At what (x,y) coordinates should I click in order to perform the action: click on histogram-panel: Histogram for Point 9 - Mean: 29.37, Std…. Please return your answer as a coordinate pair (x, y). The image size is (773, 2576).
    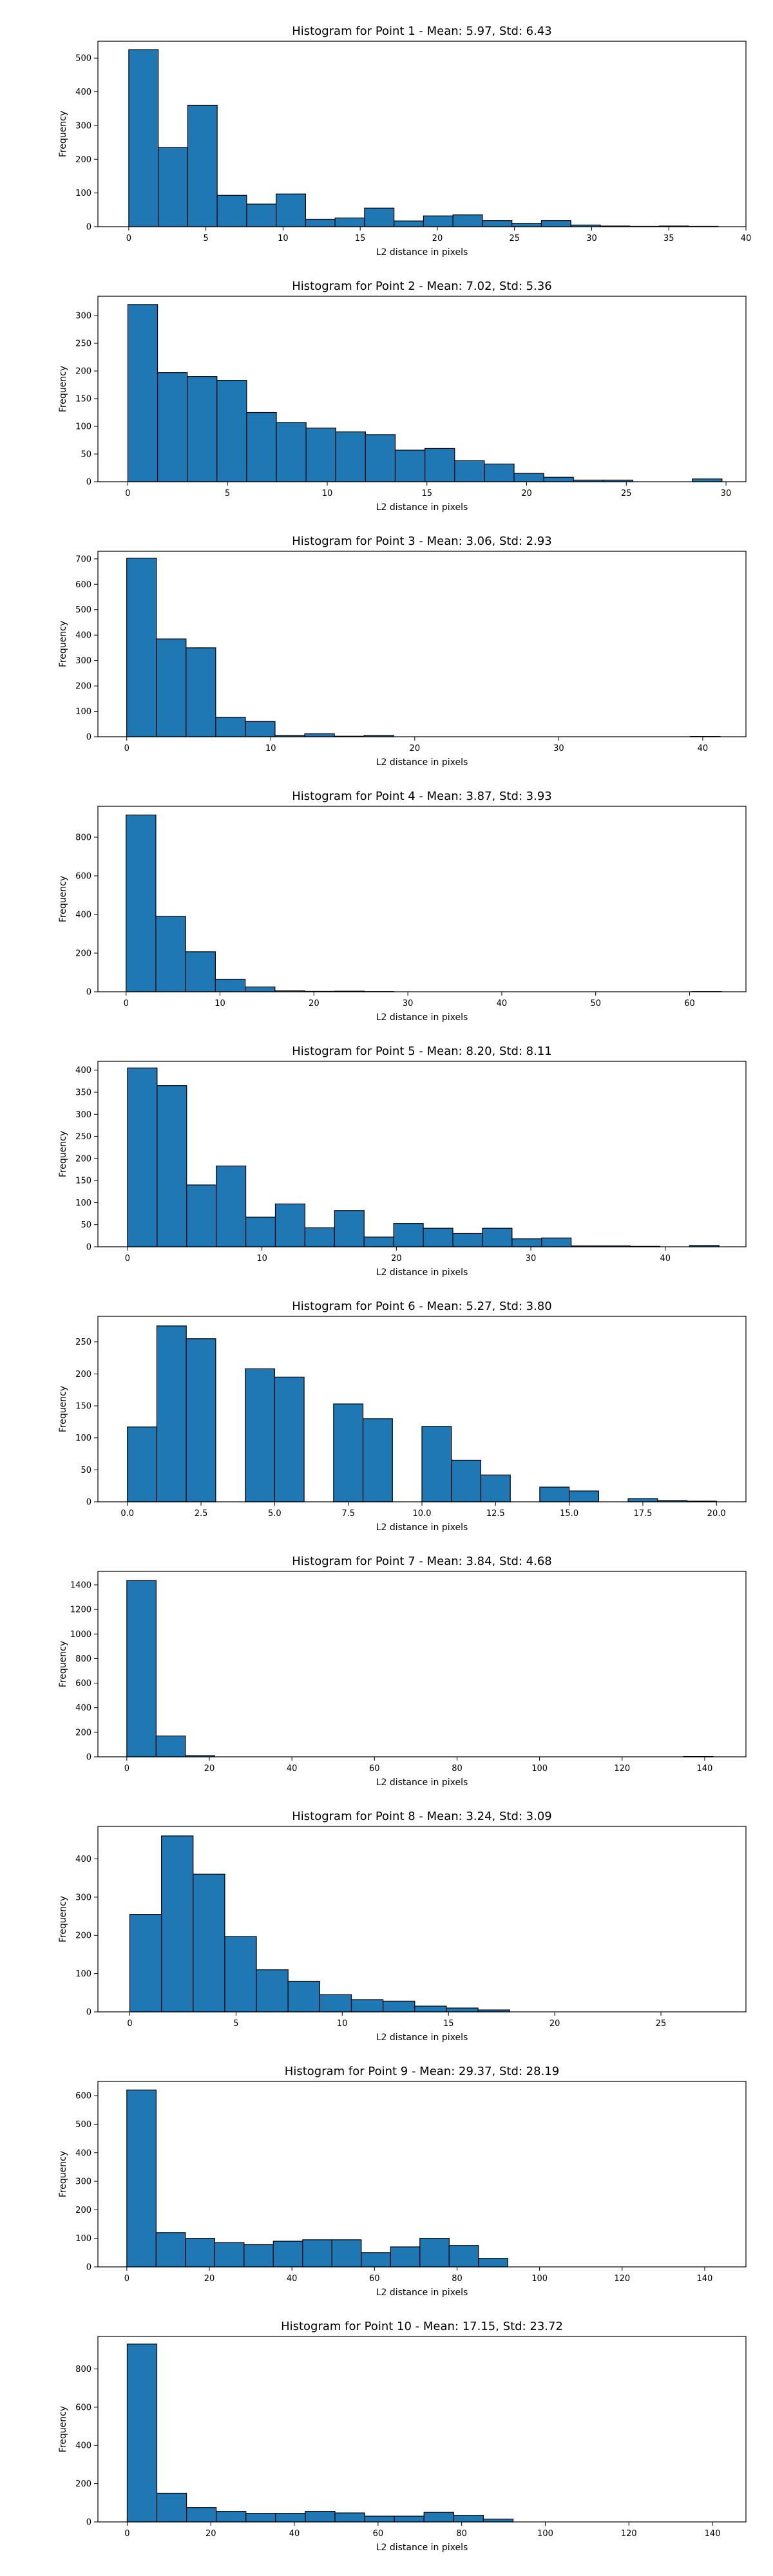
    Looking at the image, I should click on (402, 2181).